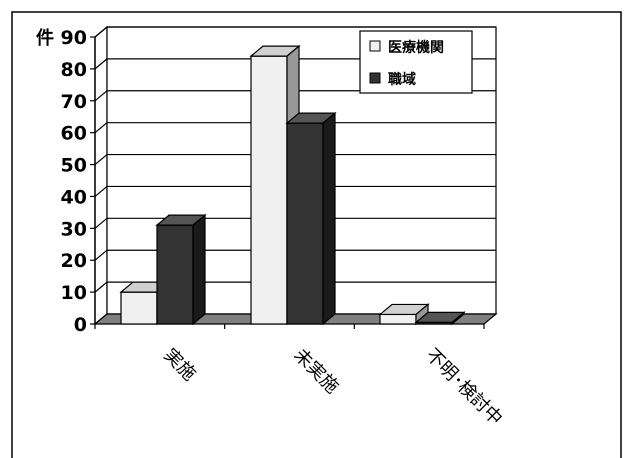 The height and width of the screenshot is (458, 633). Describe the element at coordinates (375, 78) in the screenshot. I see `legend-swatch-workplace` at that location.